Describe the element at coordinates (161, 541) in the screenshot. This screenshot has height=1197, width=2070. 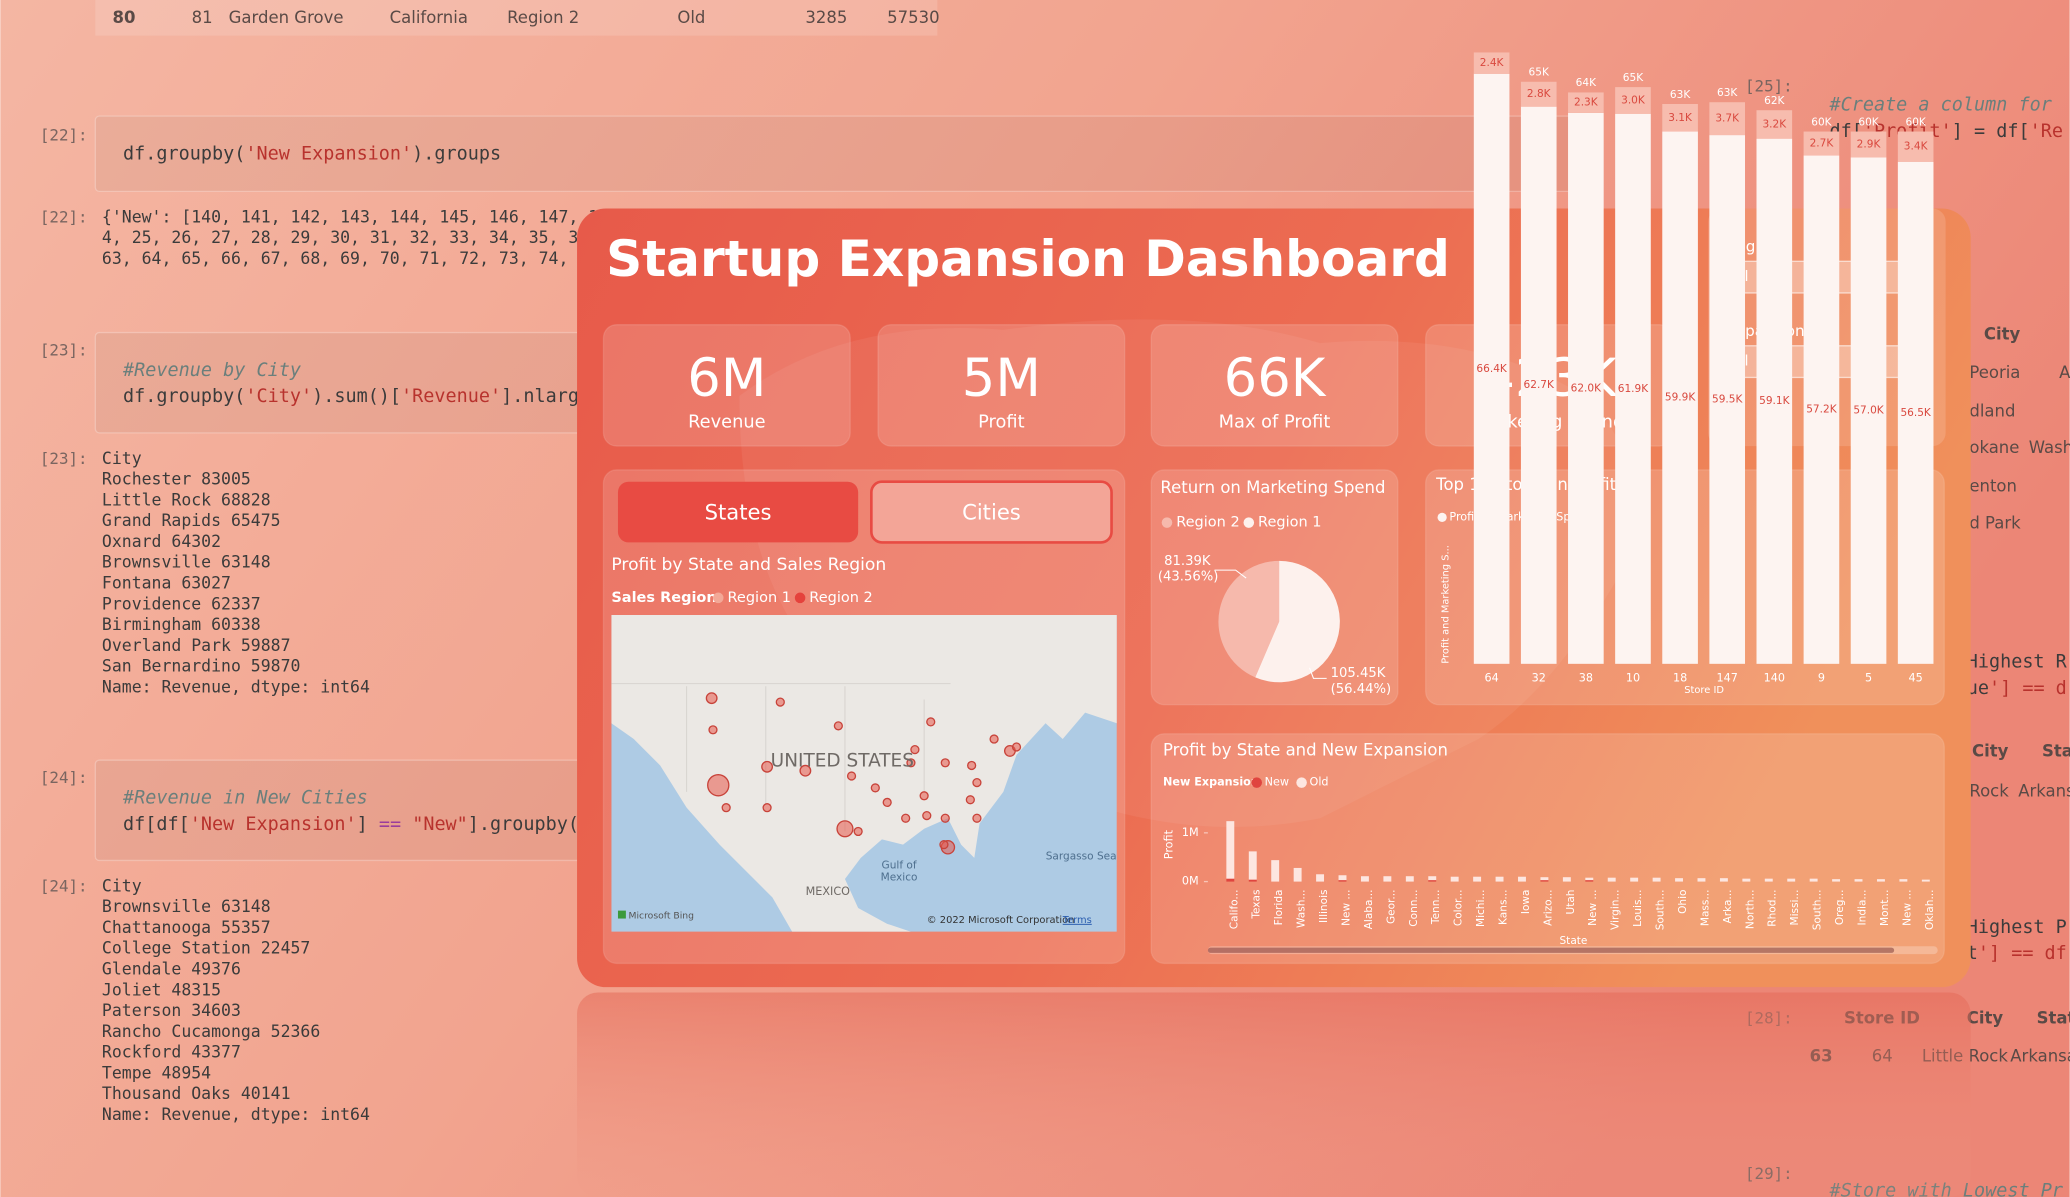
I see `output-line: Oxnard 64302` at that location.